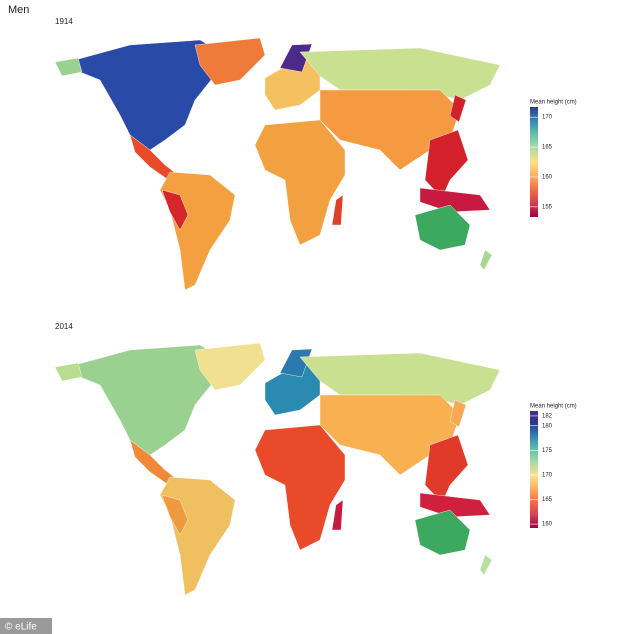 This screenshot has height=634, width=634. Describe the element at coordinates (64, 326) in the screenshot. I see `panel-year: 2014` at that location.